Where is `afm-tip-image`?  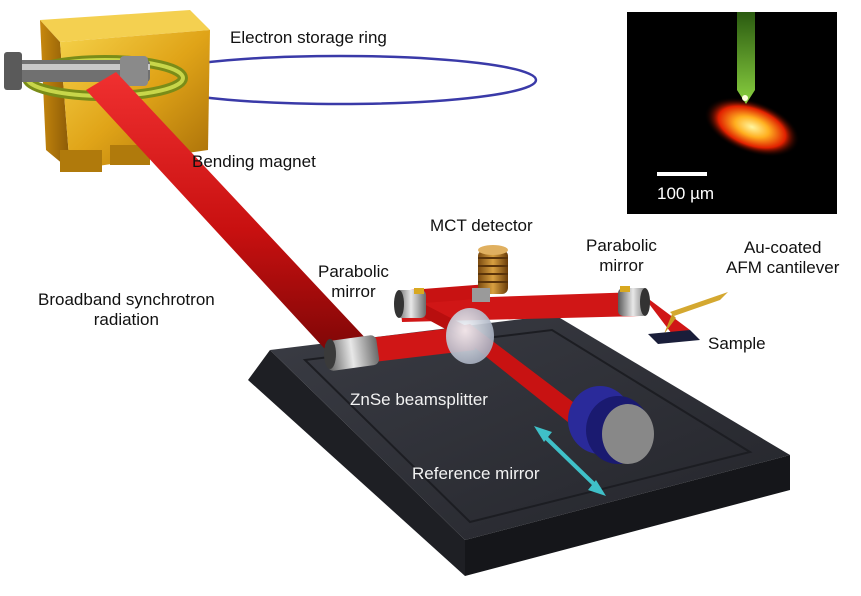 afm-tip-image is located at coordinates (746, 58).